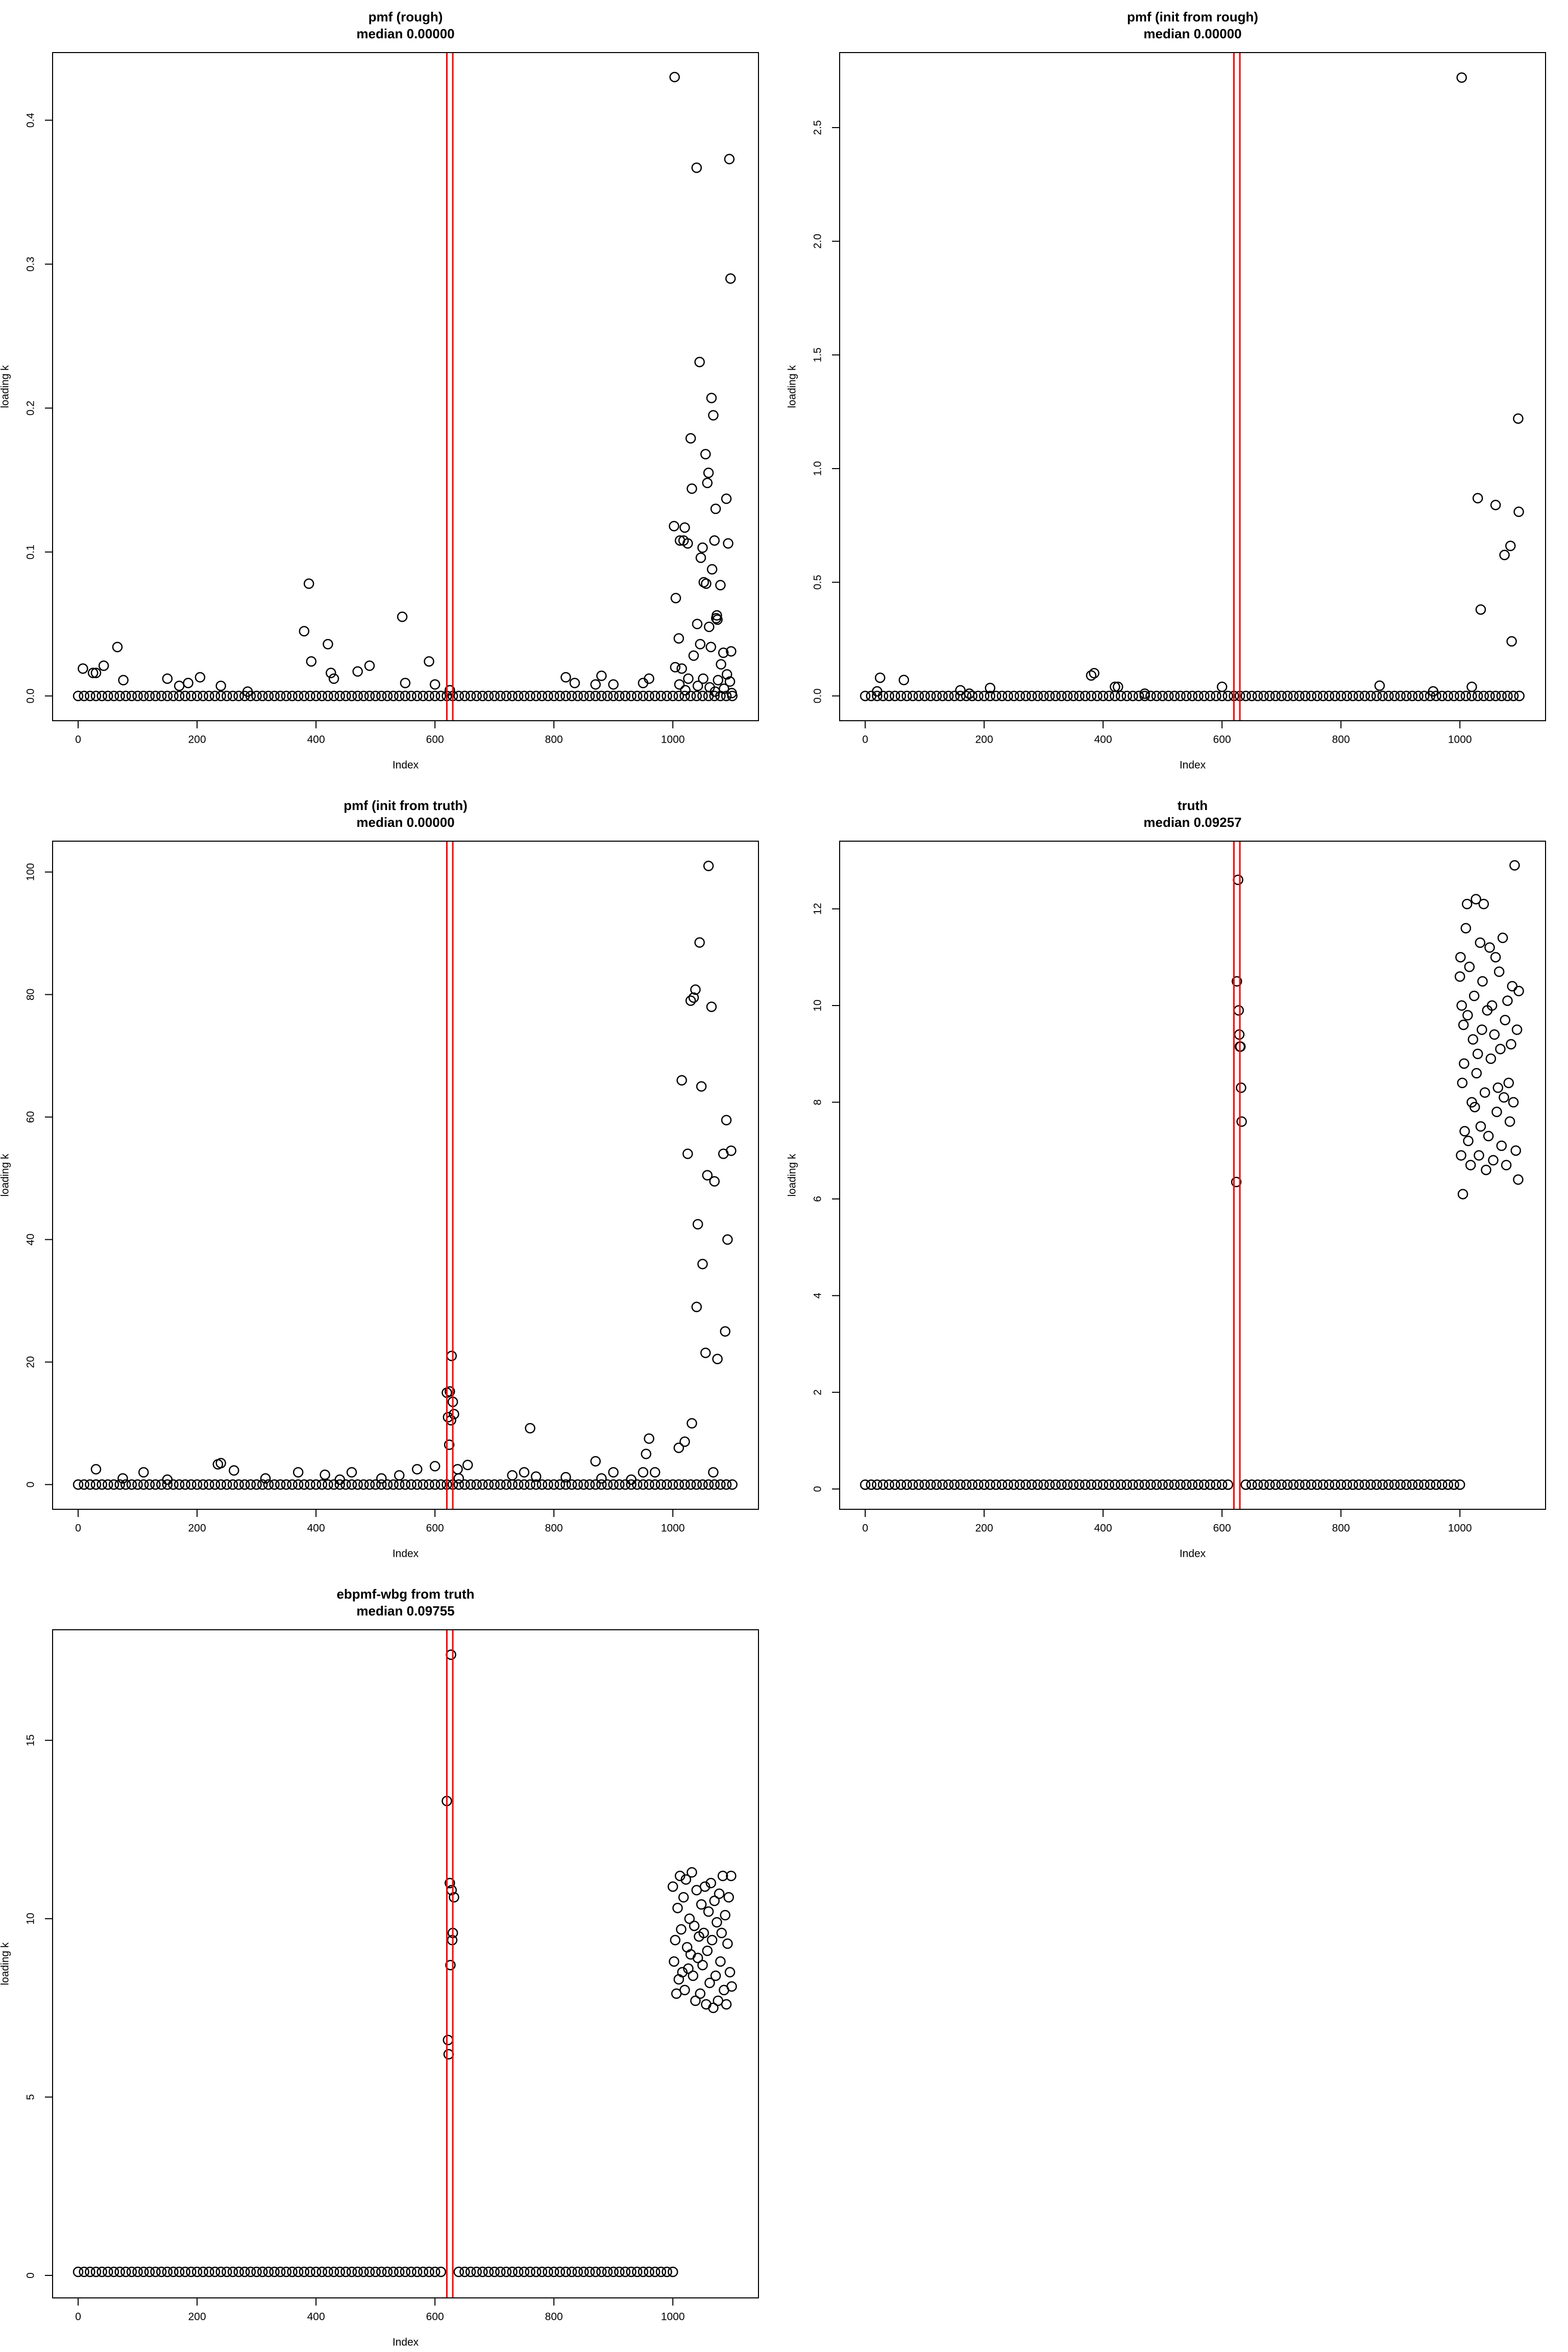 Image resolution: width=1568 pixels, height=2352 pixels. What do you see at coordinates (673, 2317) in the screenshot?
I see `x-tick-label: 1000` at bounding box center [673, 2317].